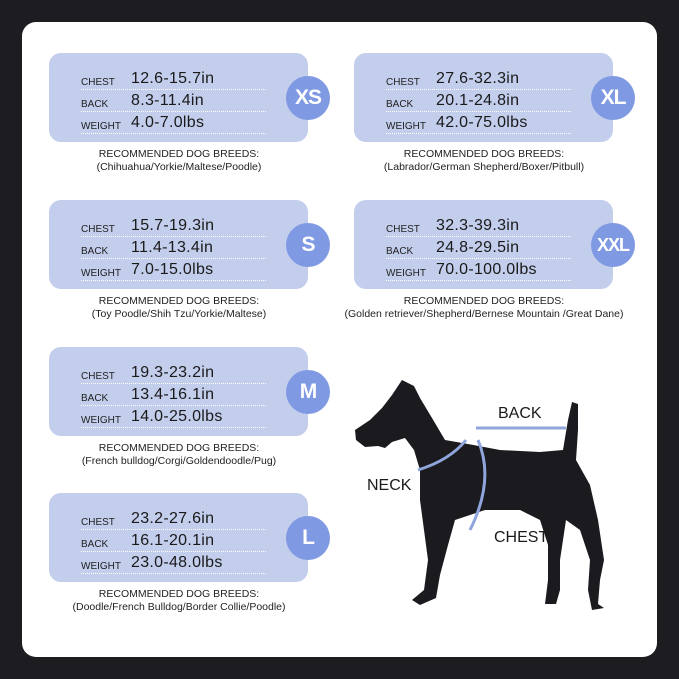  What do you see at coordinates (477, 485) in the screenshot?
I see `chest-measure-line` at bounding box center [477, 485].